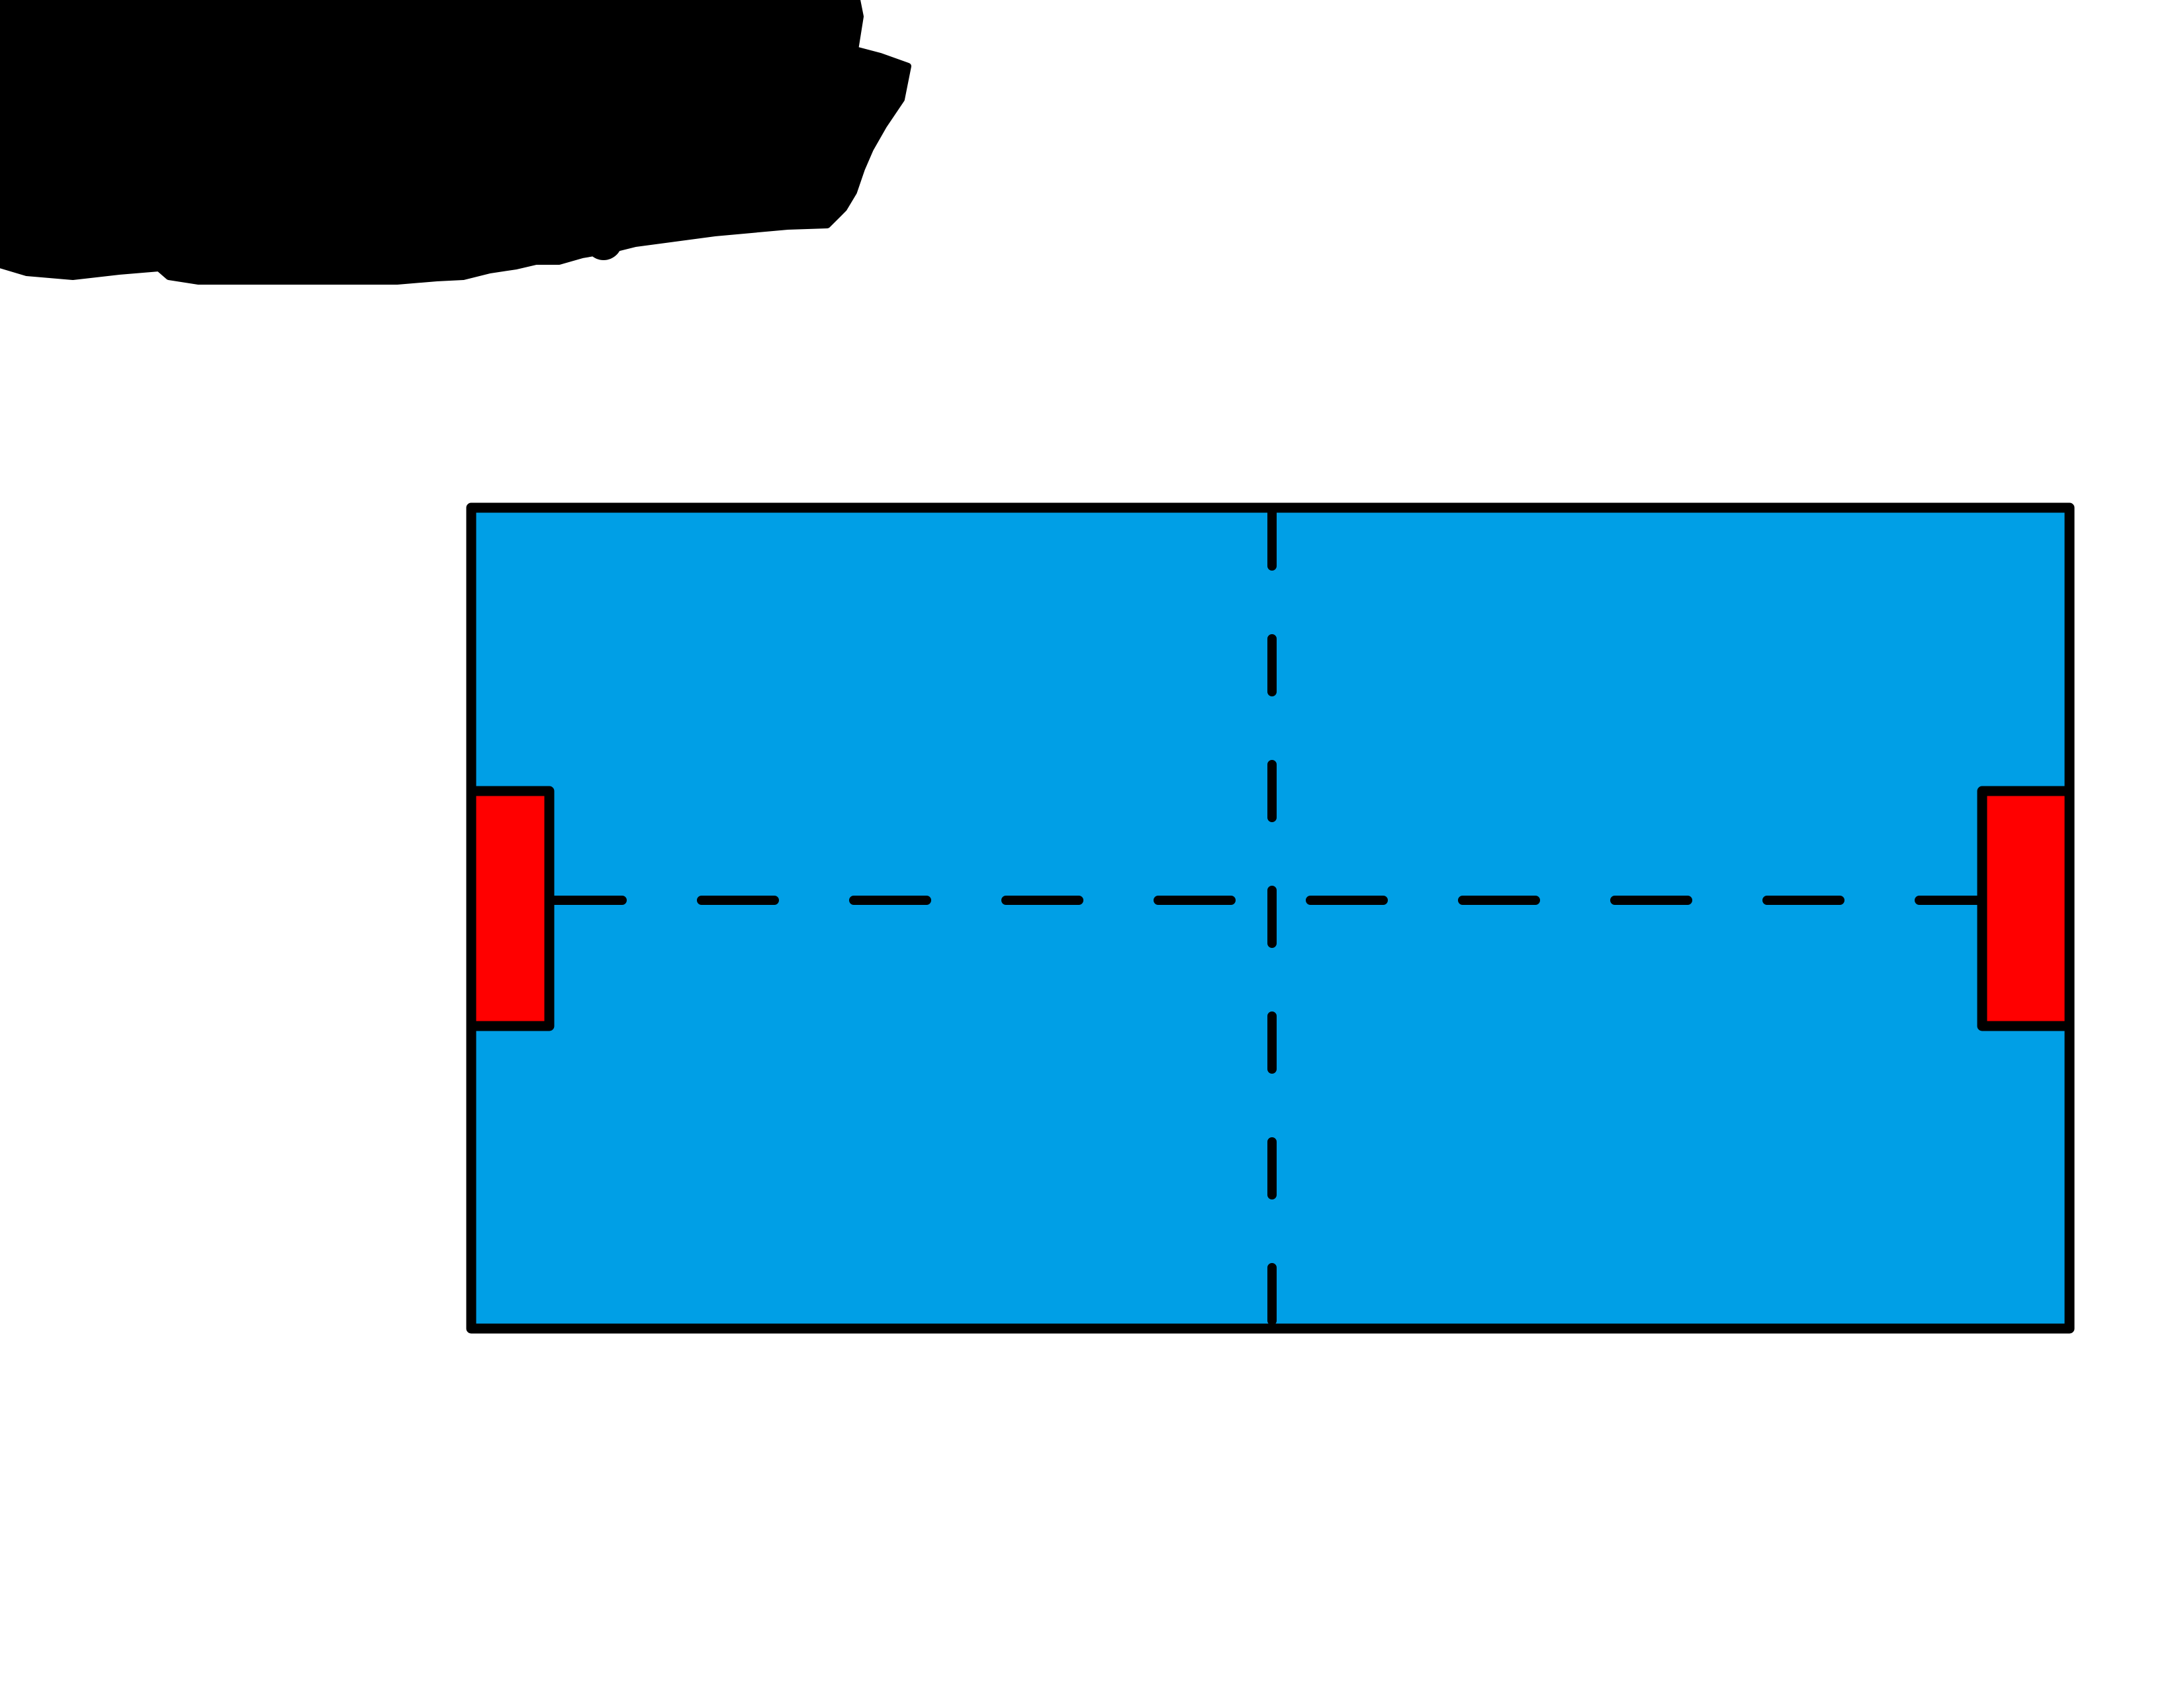 The height and width of the screenshot is (1688, 2184). I want to click on scribble-redaction, so click(456, 142).